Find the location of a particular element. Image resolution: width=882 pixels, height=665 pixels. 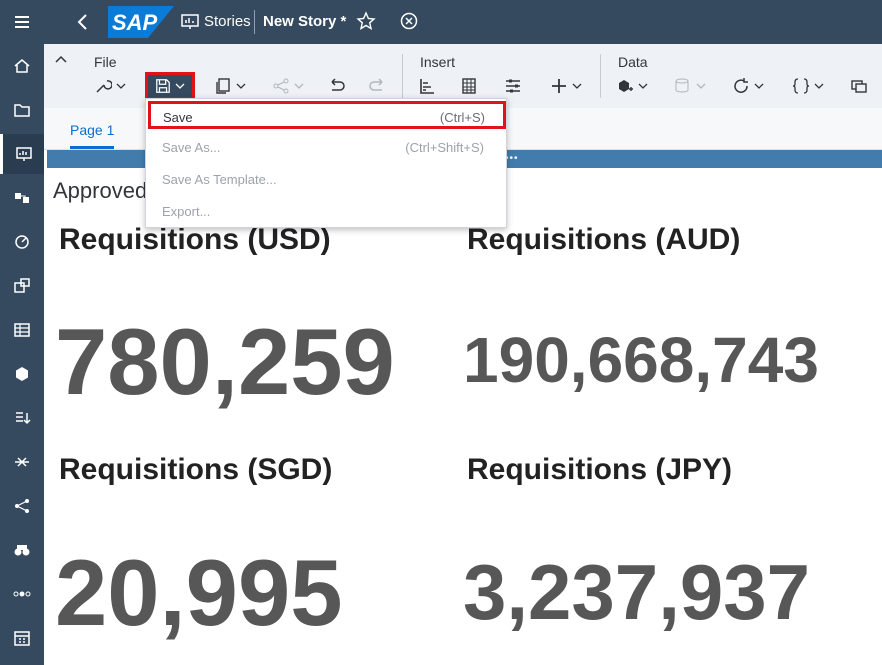

undo-button is located at coordinates (337, 86).